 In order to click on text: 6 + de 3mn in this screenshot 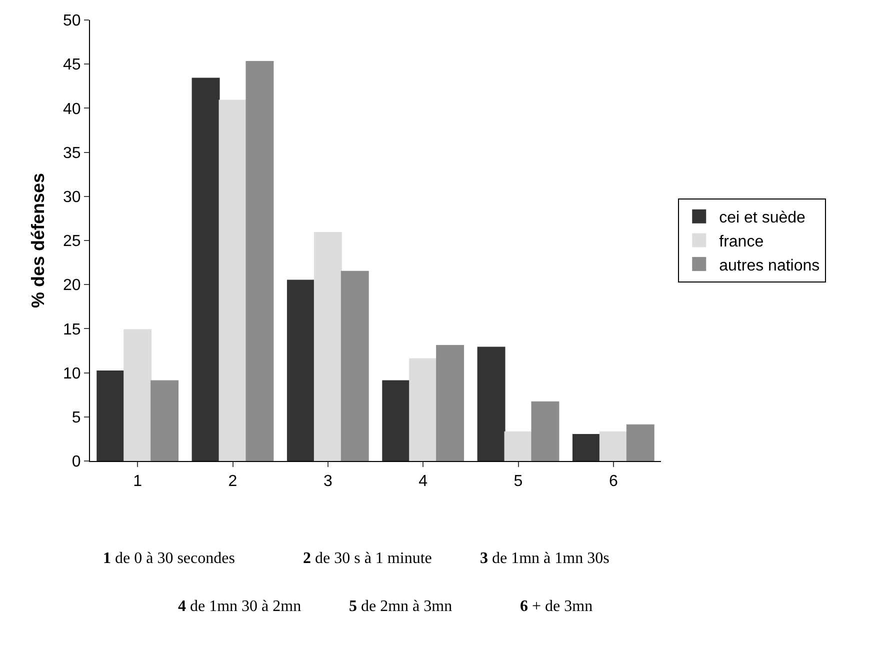, I will do `click(556, 606)`.